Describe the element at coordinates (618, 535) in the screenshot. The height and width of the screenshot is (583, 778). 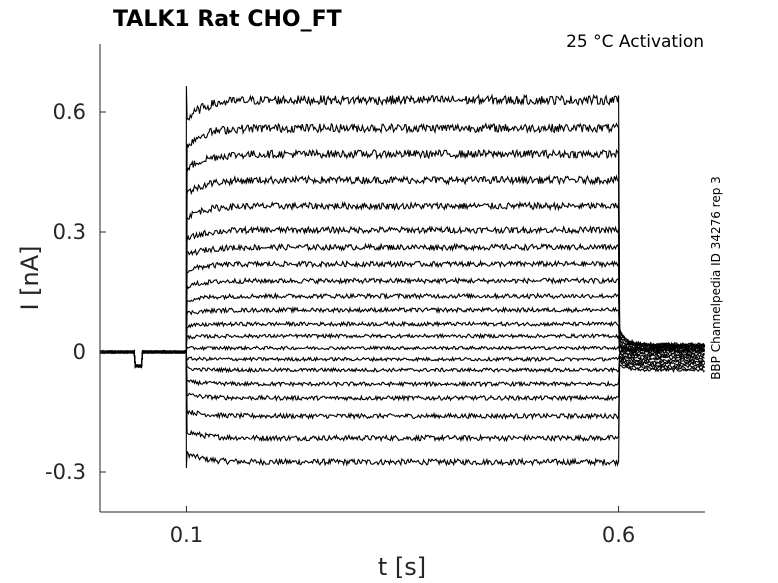
I see `x-tick-label: 0.6` at that location.